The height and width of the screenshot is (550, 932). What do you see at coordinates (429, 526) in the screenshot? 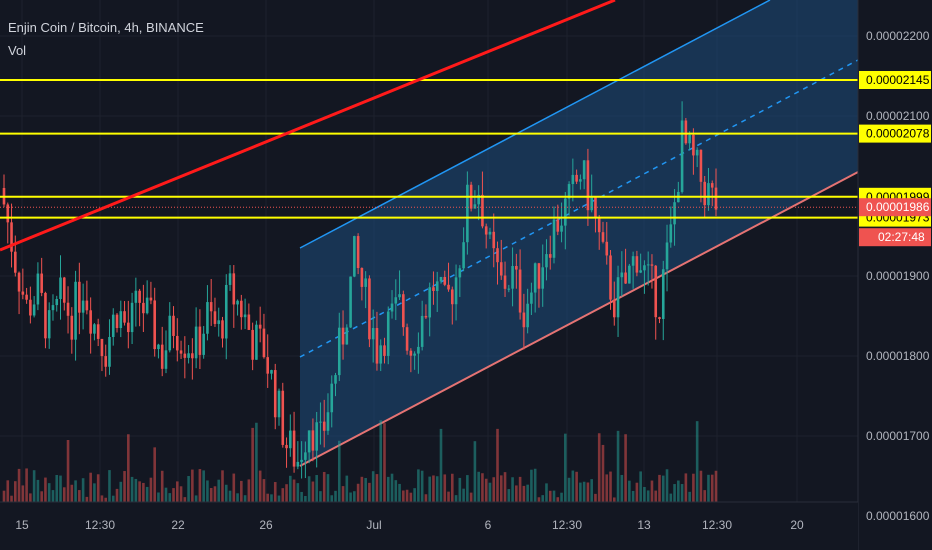
I see `time-axis-bg` at bounding box center [429, 526].